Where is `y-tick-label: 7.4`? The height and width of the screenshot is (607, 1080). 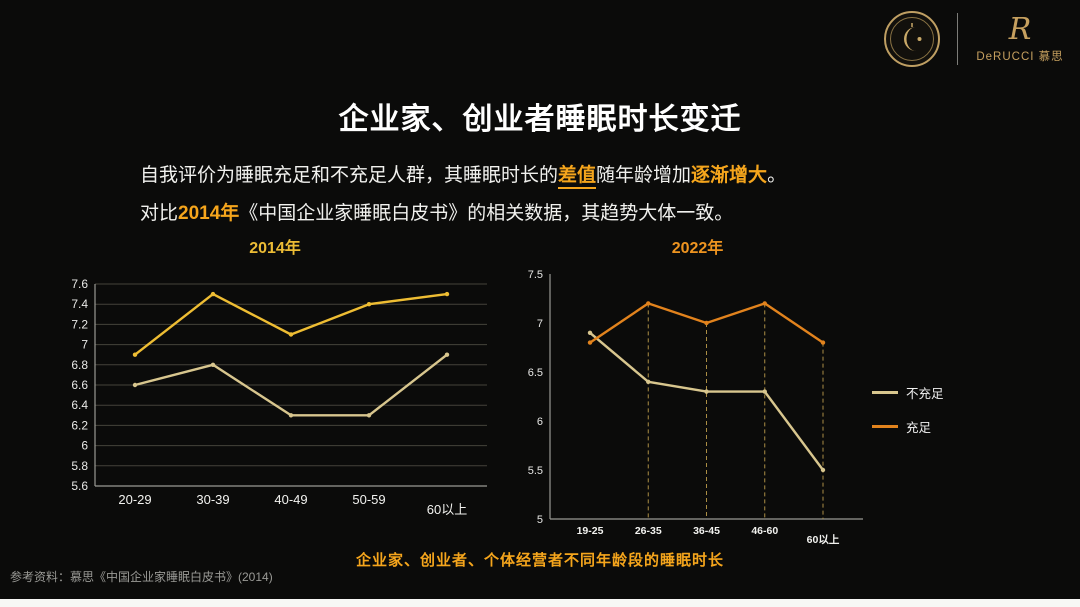 y-tick-label: 7.4 is located at coordinates (79, 304).